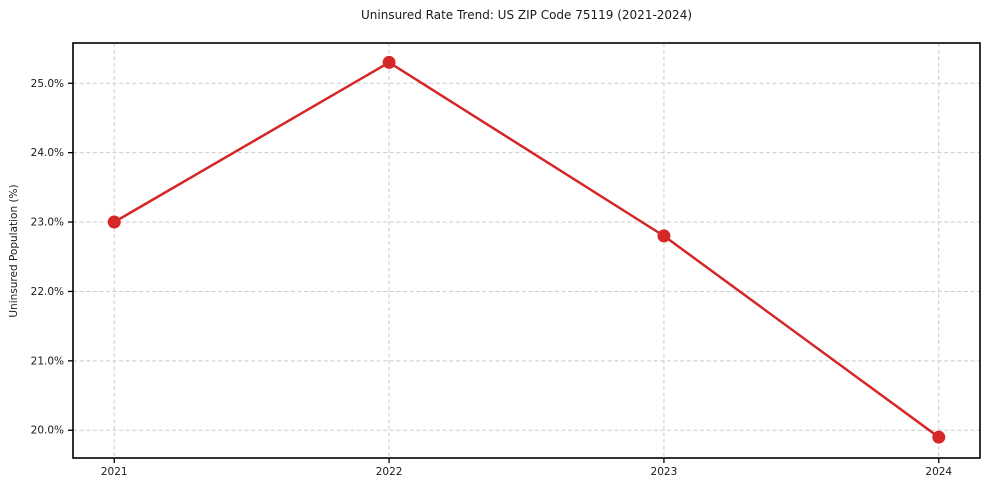  I want to click on y-tick-label: 23.0%, so click(47, 223).